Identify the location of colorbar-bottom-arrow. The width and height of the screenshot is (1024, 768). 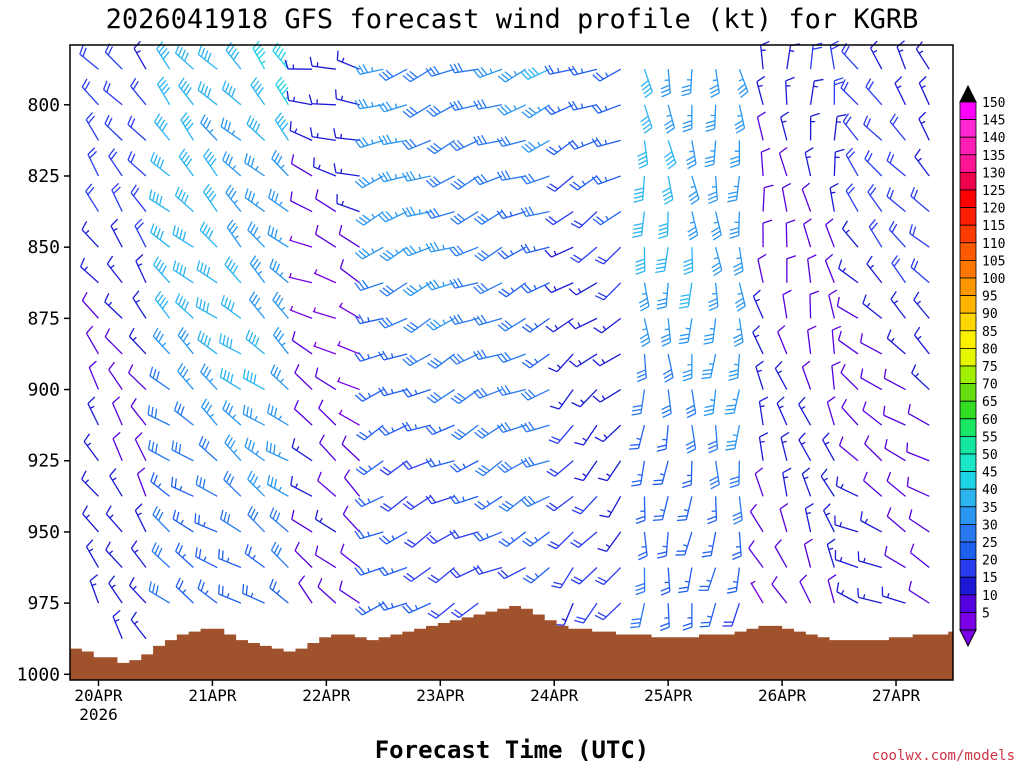
(968, 638).